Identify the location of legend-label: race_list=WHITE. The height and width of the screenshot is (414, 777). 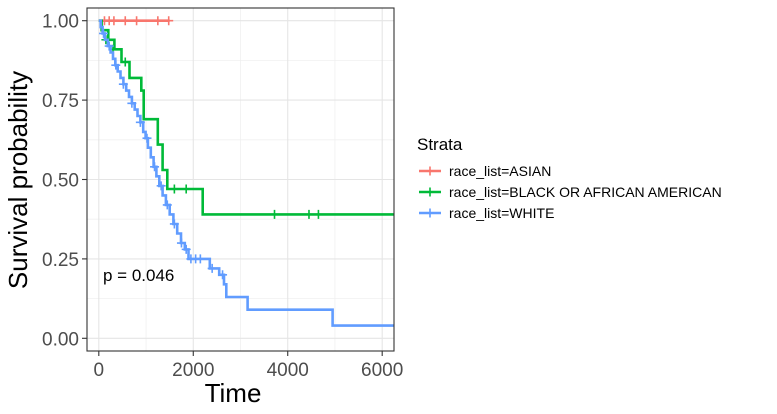
(501, 213).